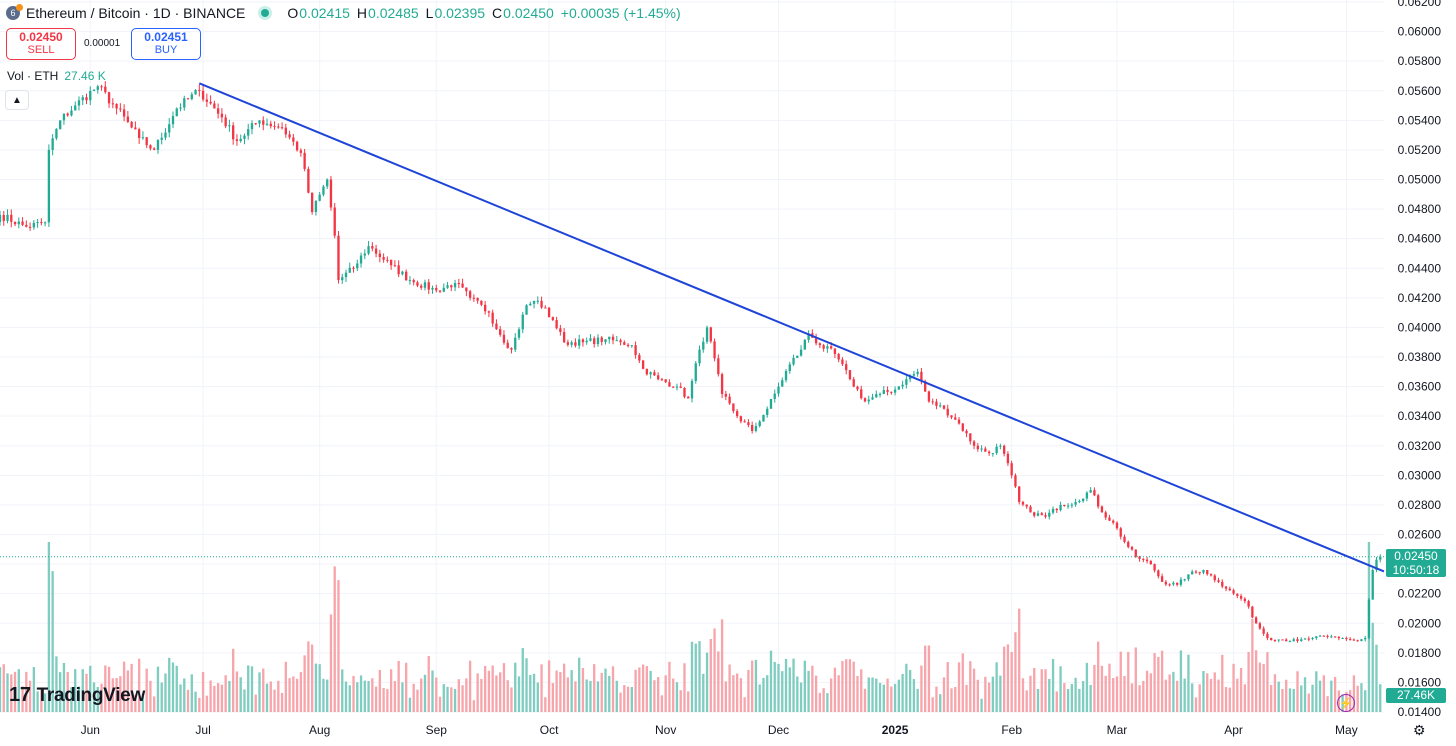 This screenshot has width=1456, height=746. Describe the element at coordinates (56, 76) in the screenshot. I see `volume-legend: Vol · ETH 27.46 K` at that location.